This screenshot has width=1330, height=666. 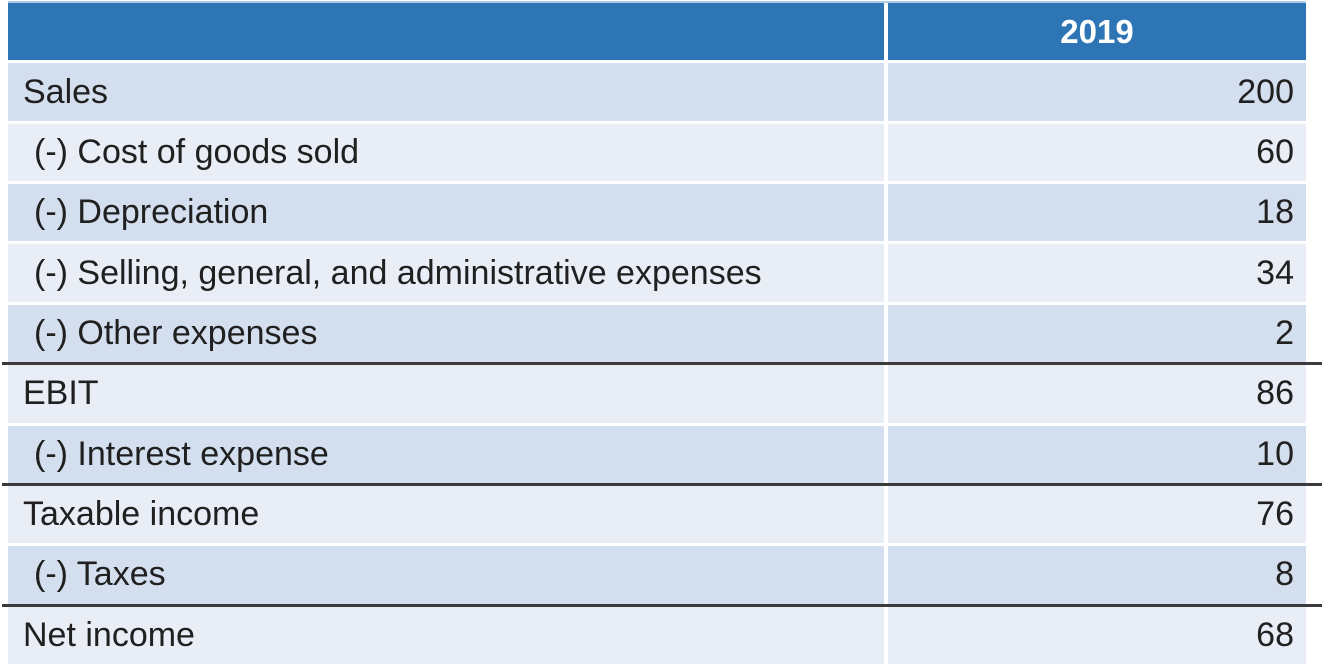 I want to click on table-row: (-) Cost of goods sold 60, so click(x=657, y=152).